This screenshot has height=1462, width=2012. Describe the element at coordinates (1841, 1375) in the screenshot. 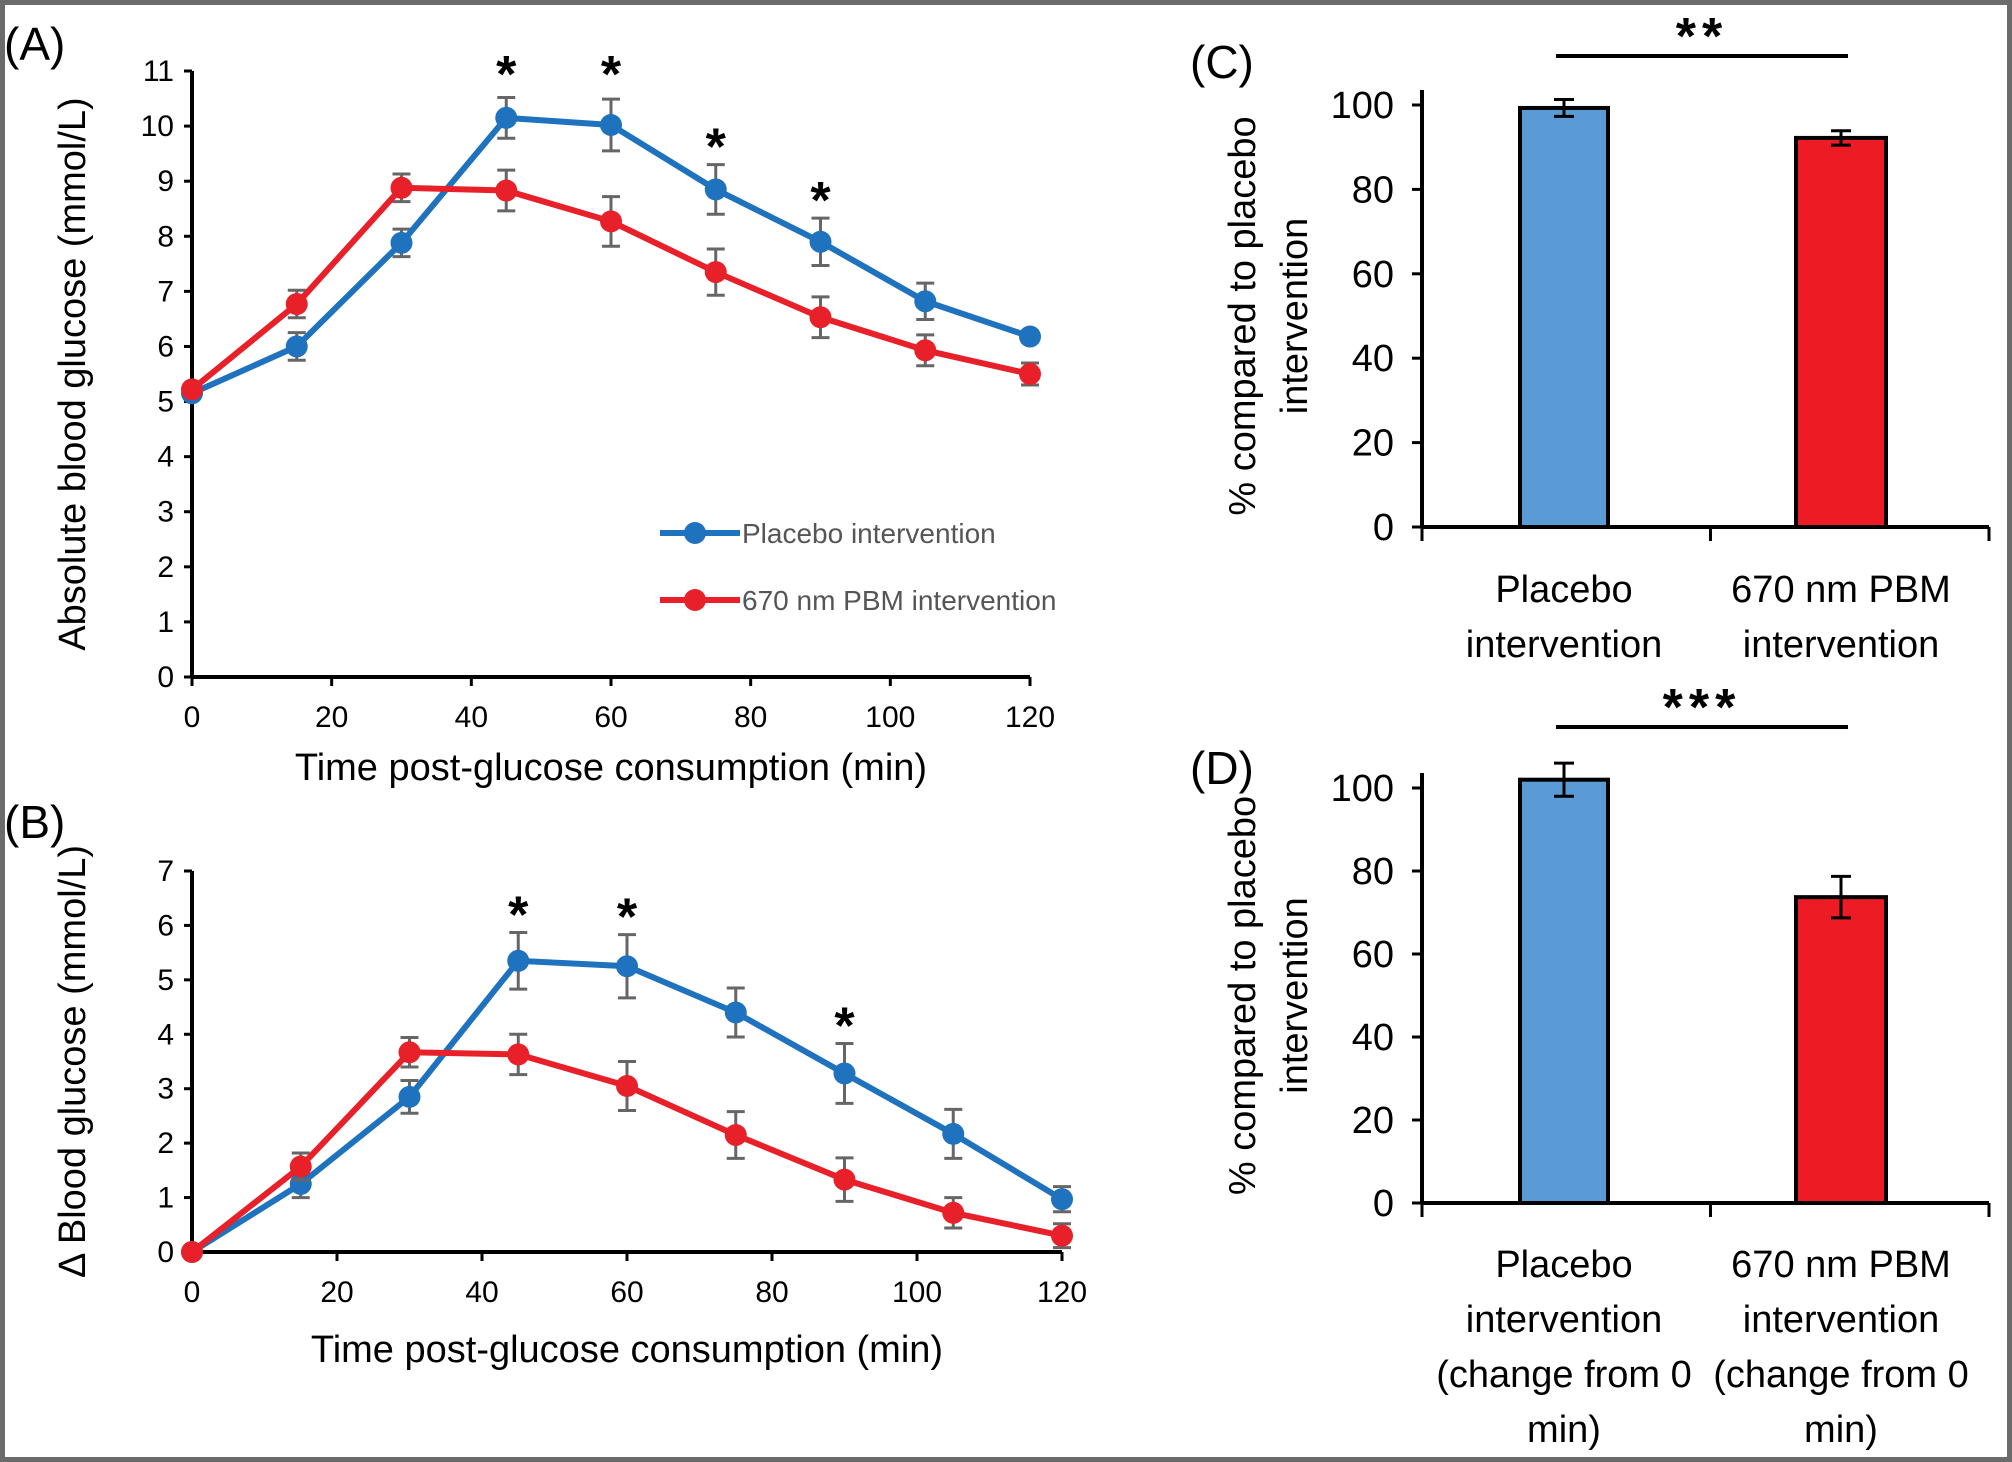

I see `category-label: (change from 0` at that location.